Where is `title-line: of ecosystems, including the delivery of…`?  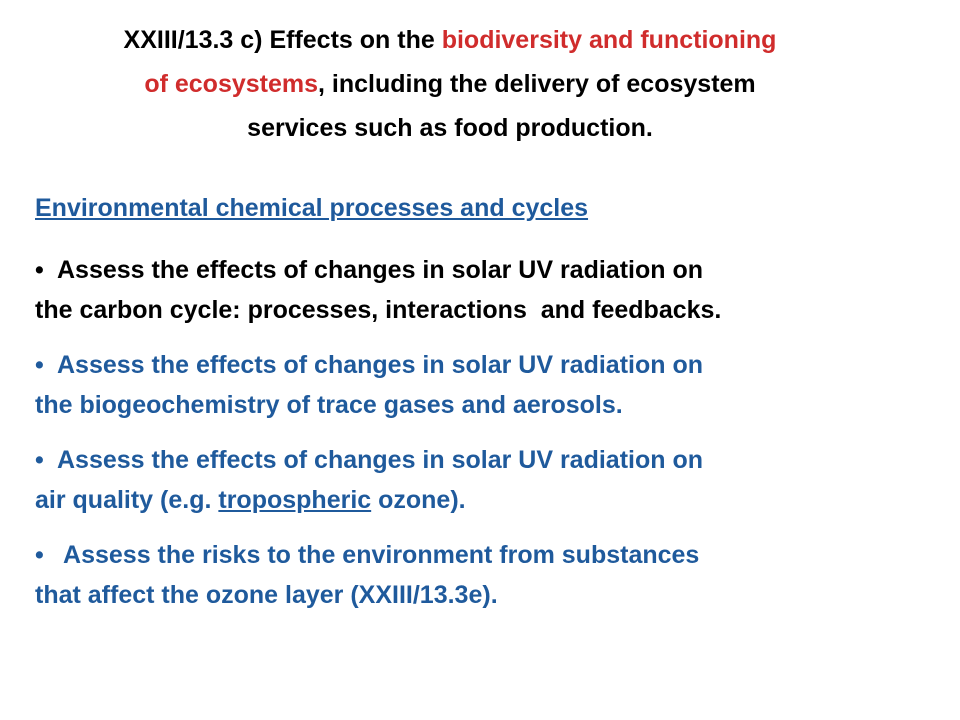
title-line: of ecosystems, including the delivery of… is located at coordinates (450, 84).